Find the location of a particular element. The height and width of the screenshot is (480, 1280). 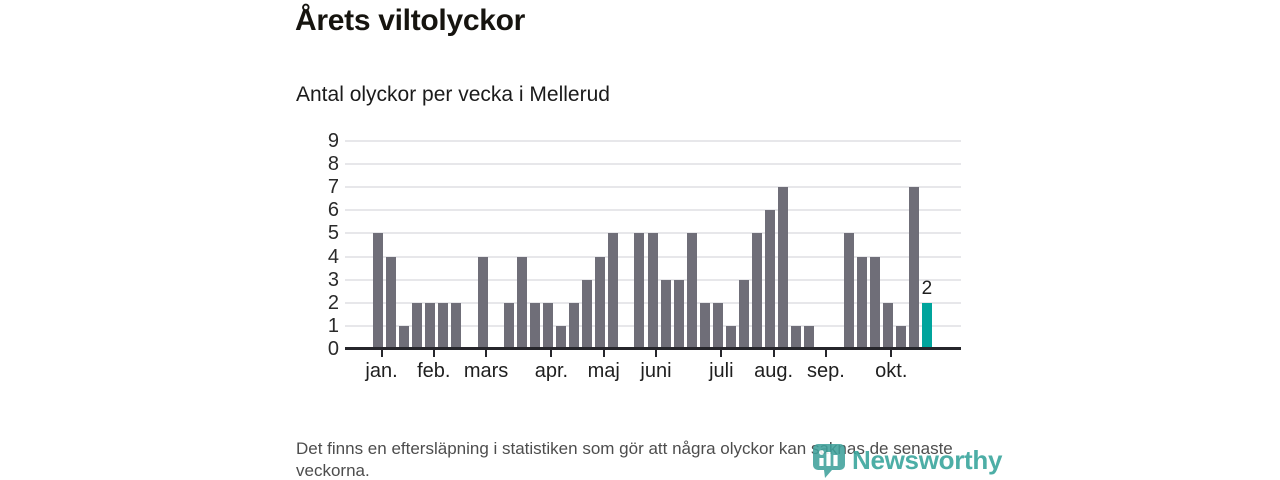

gridline-y6 is located at coordinates (653, 210).